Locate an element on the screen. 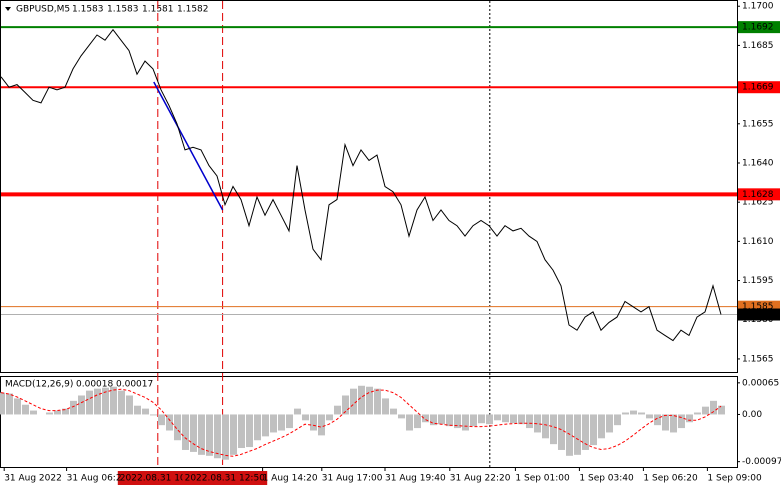 This screenshot has height=489, width=781. signal-value: 0.00017 is located at coordinates (134, 385).